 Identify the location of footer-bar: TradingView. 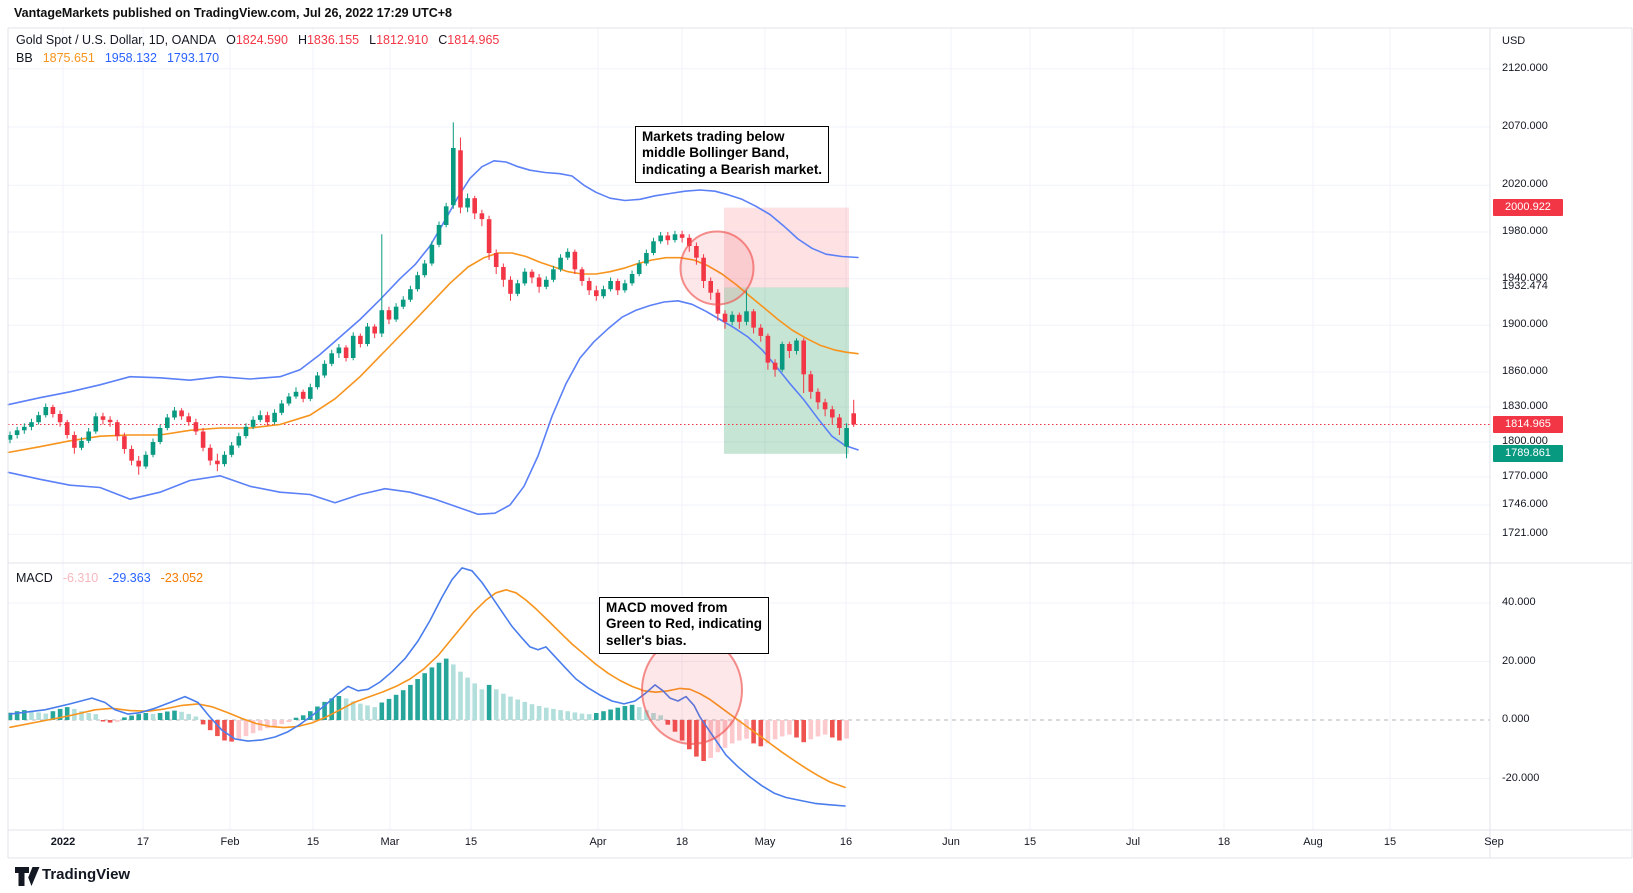
(816, 876).